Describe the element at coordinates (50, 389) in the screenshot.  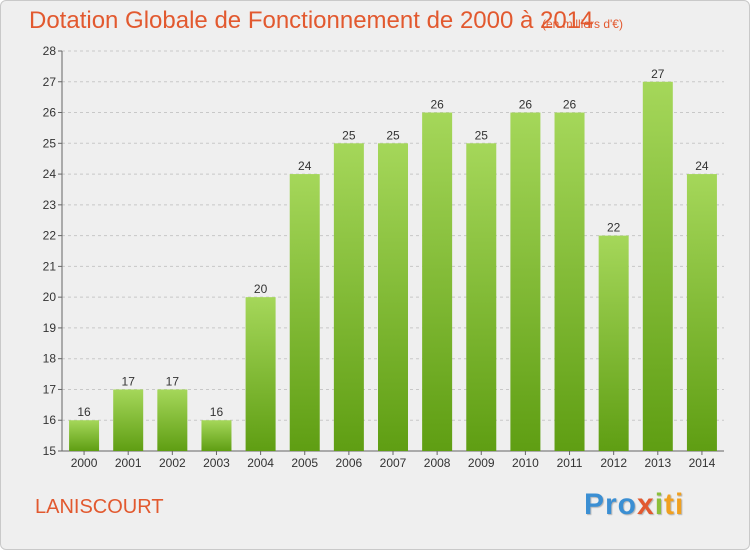
I see `y-tick-label: 17` at that location.